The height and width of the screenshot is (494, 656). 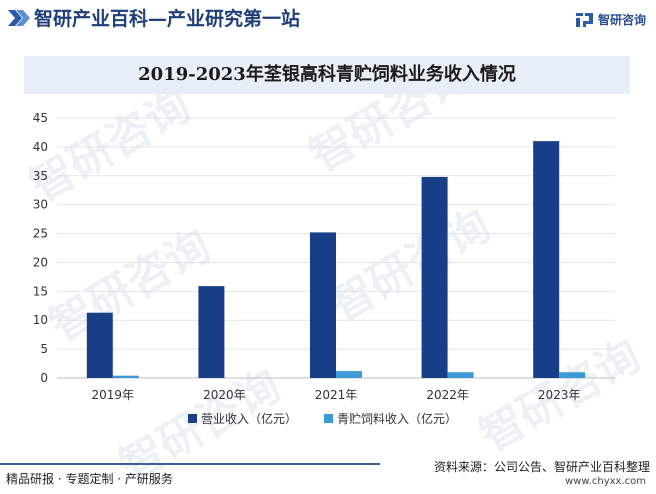 I want to click on x-tick-label: 2021年, so click(x=336, y=395).